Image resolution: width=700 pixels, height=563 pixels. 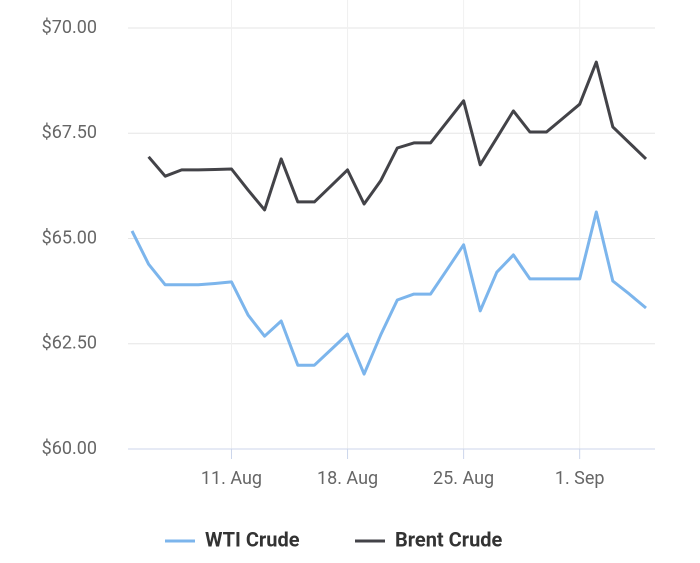 I want to click on y-tick-label: $65.00, so click(x=69, y=237).